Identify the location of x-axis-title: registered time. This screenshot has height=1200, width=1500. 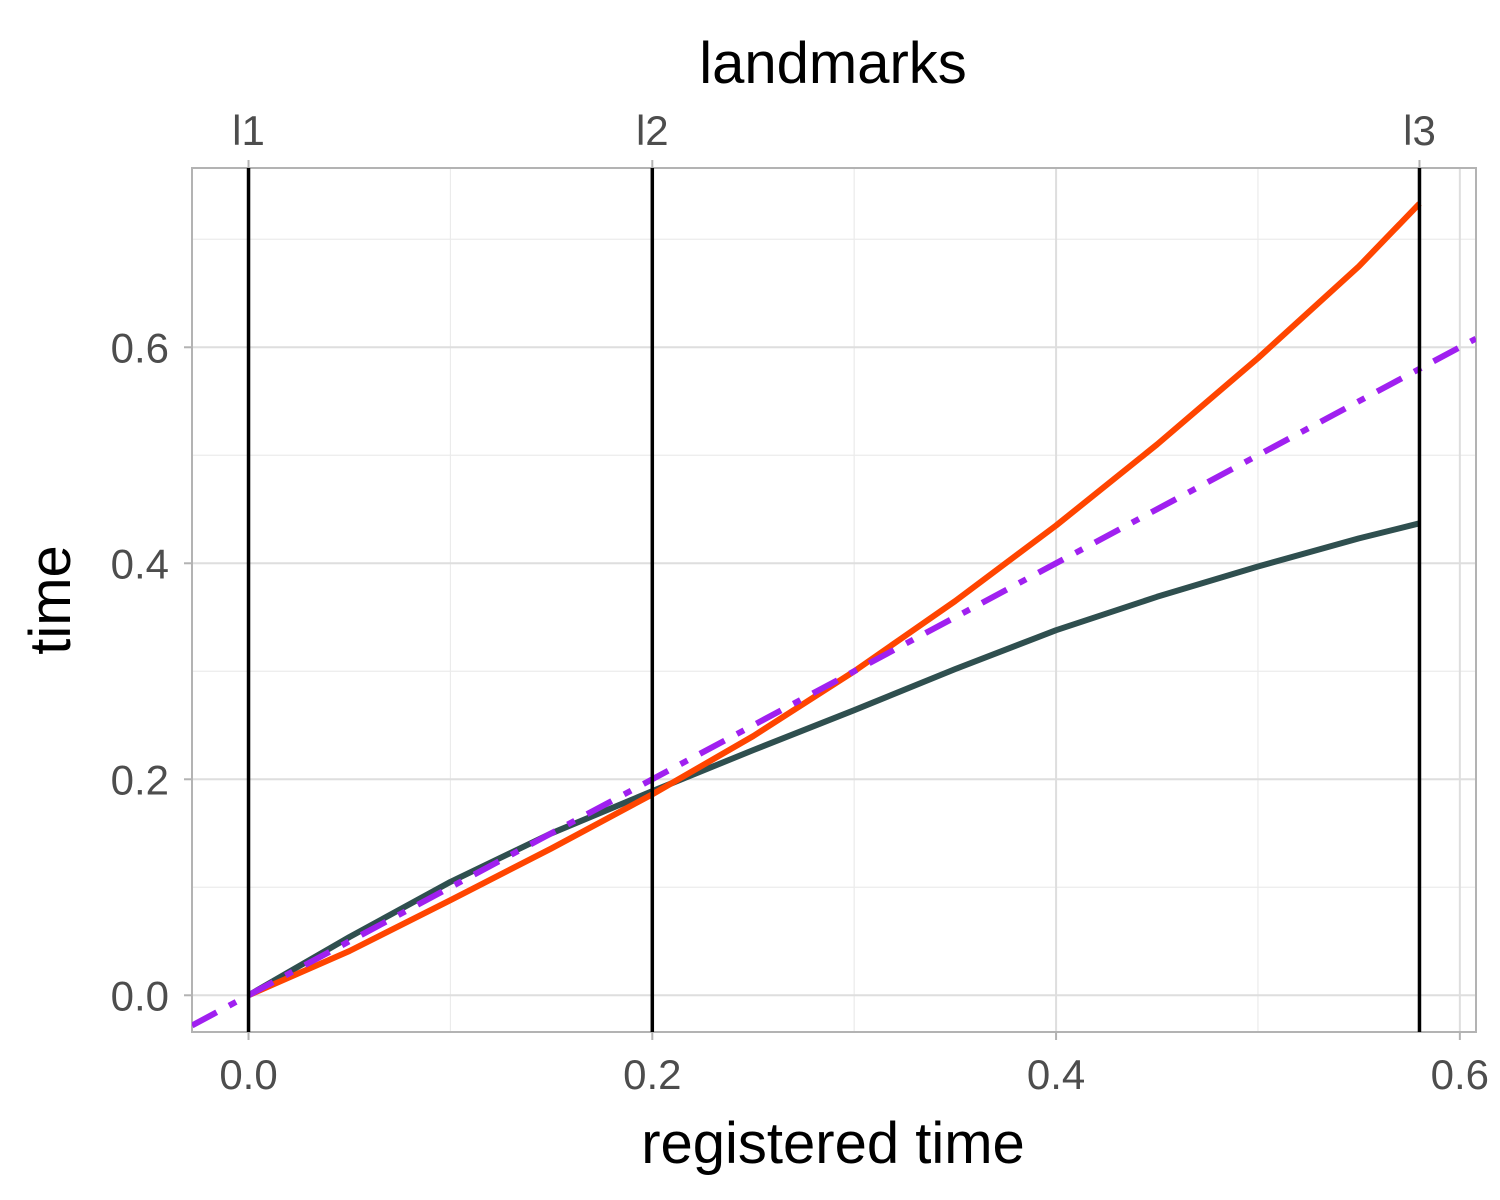
(833, 1143).